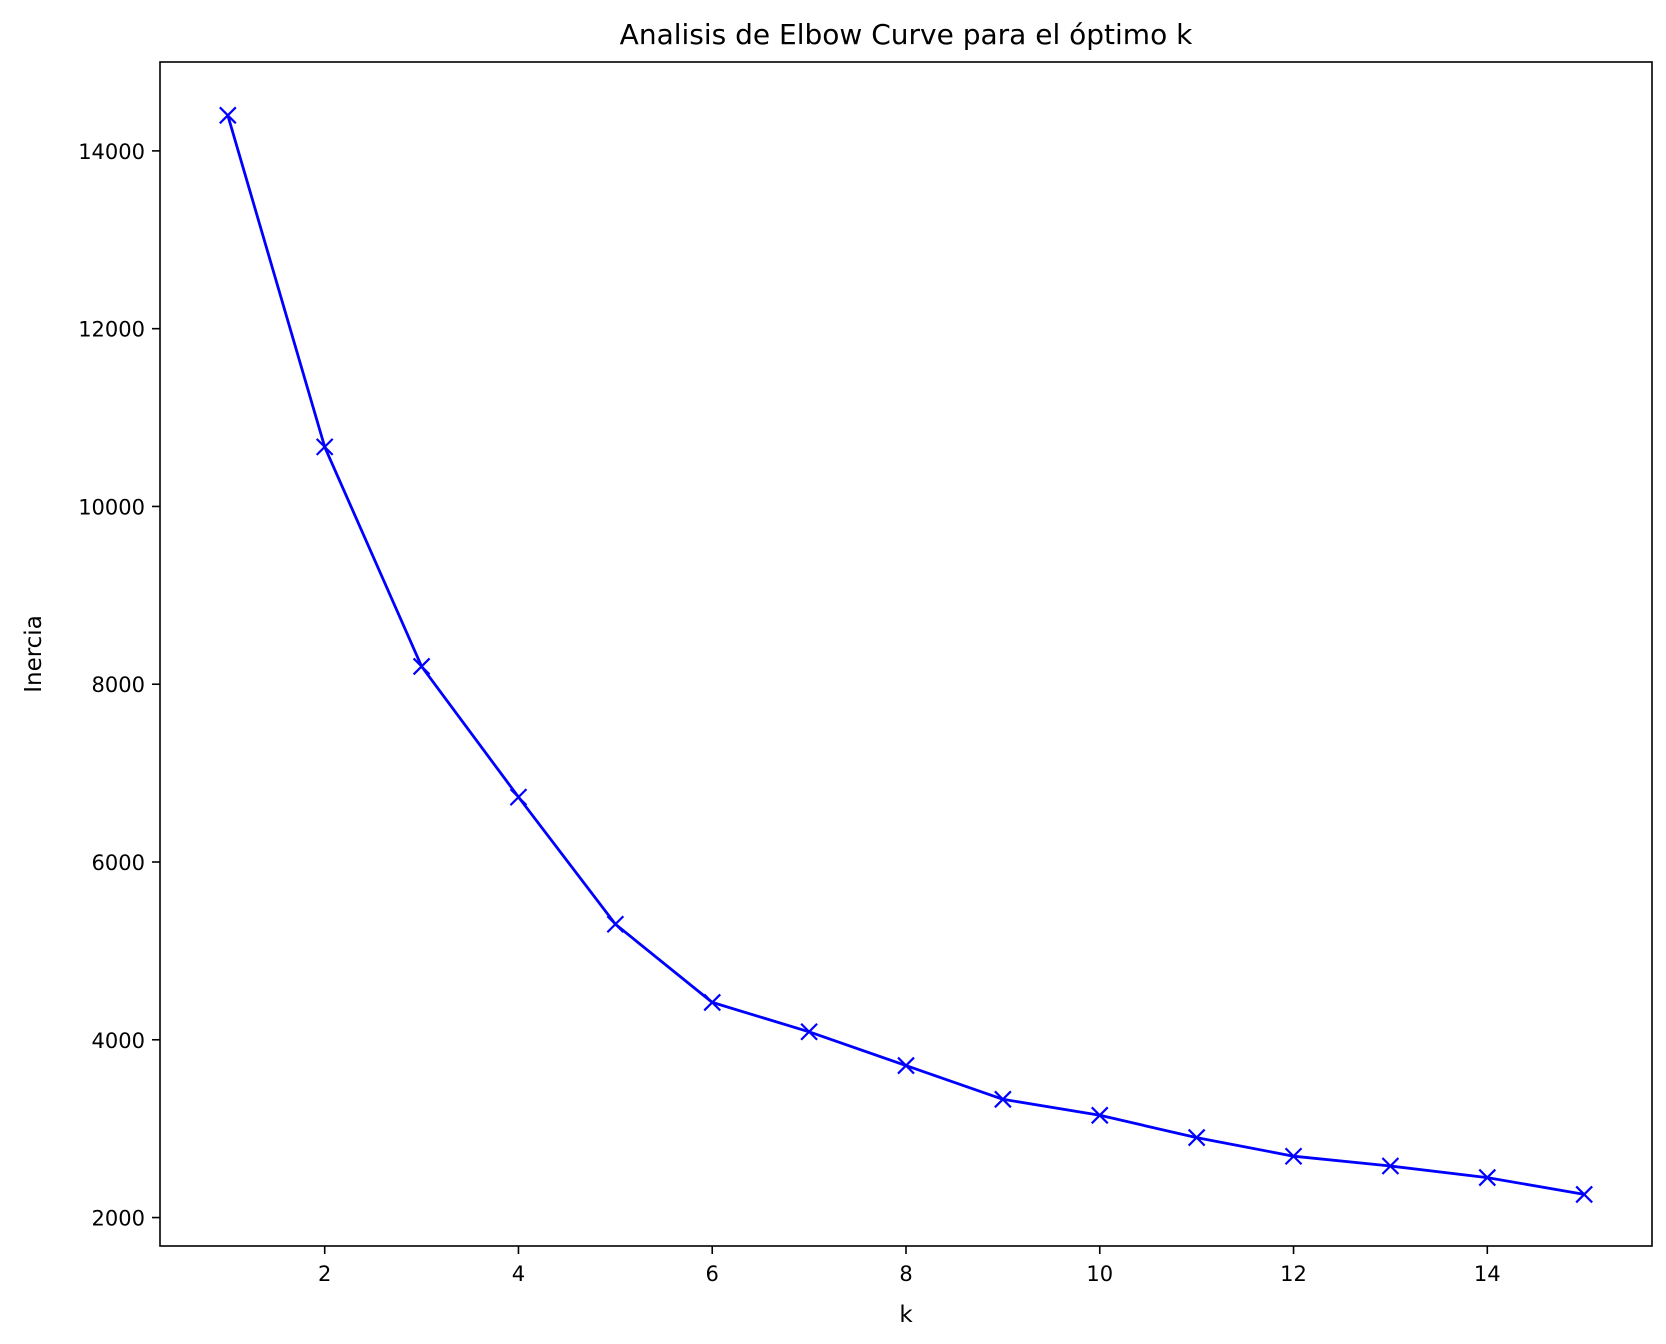  Describe the element at coordinates (1293, 1274) in the screenshot. I see `x-tick-label: 12` at that location.